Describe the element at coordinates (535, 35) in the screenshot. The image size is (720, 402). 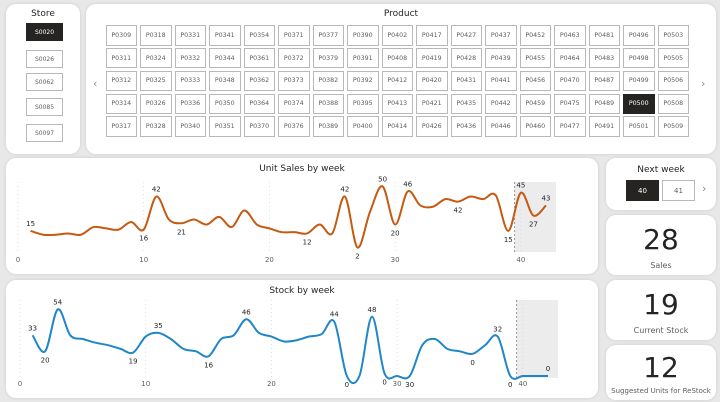
I see `product-option-p0452: P0452` at that location.